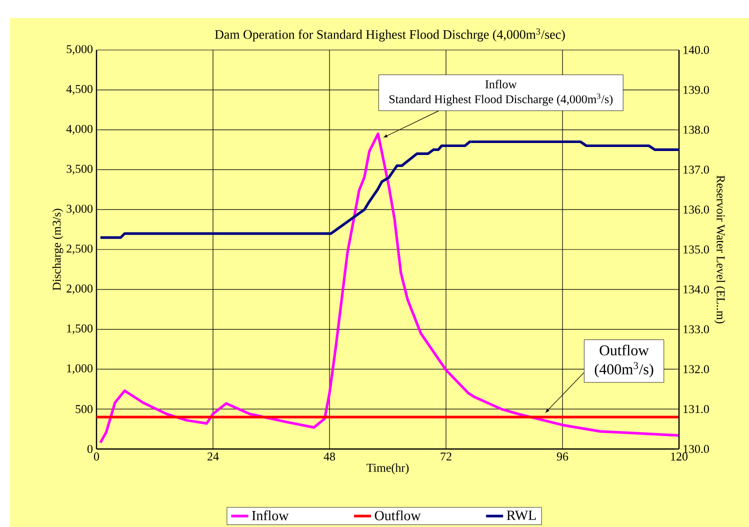  What do you see at coordinates (521, 515) in the screenshot?
I see `legend-label: RWL` at bounding box center [521, 515].